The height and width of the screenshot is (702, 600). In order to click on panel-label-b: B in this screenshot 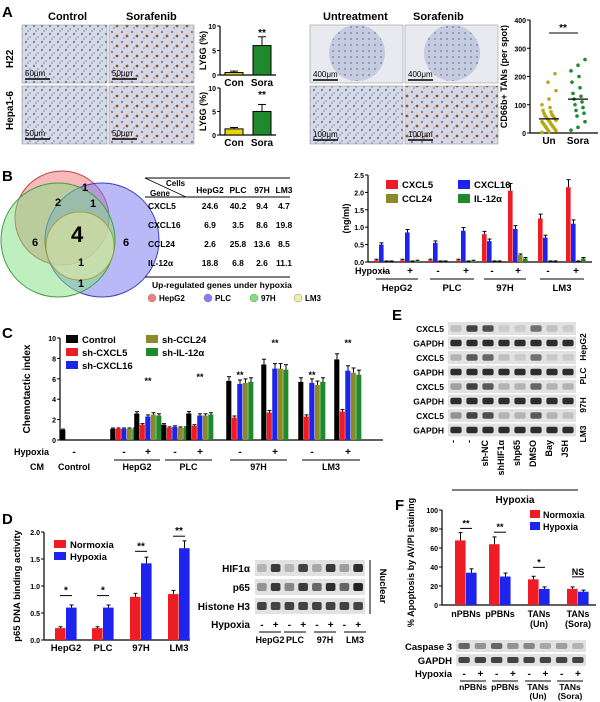, I will do `click(7, 176)`.